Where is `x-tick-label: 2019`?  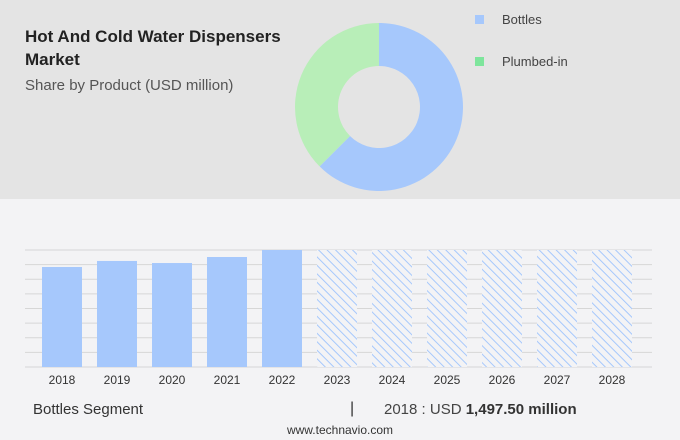
x-tick-label: 2019 is located at coordinates (117, 380).